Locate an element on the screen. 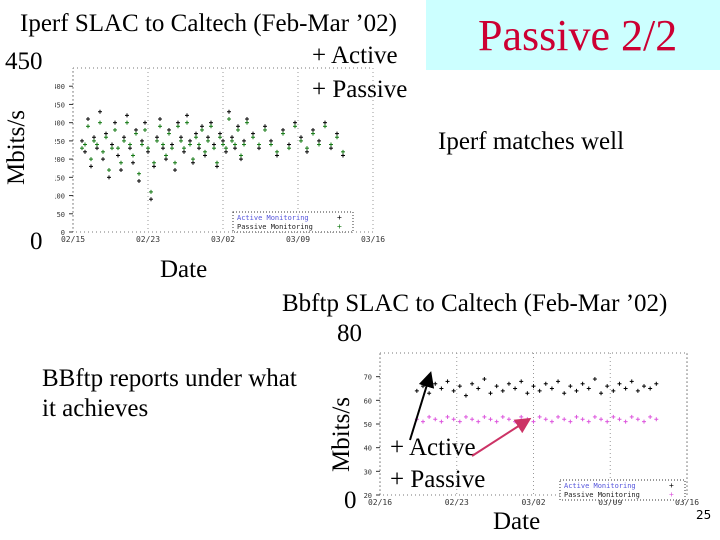 This screenshot has width=720, height=540. c1-ytick: 400 is located at coordinates (60, 87).